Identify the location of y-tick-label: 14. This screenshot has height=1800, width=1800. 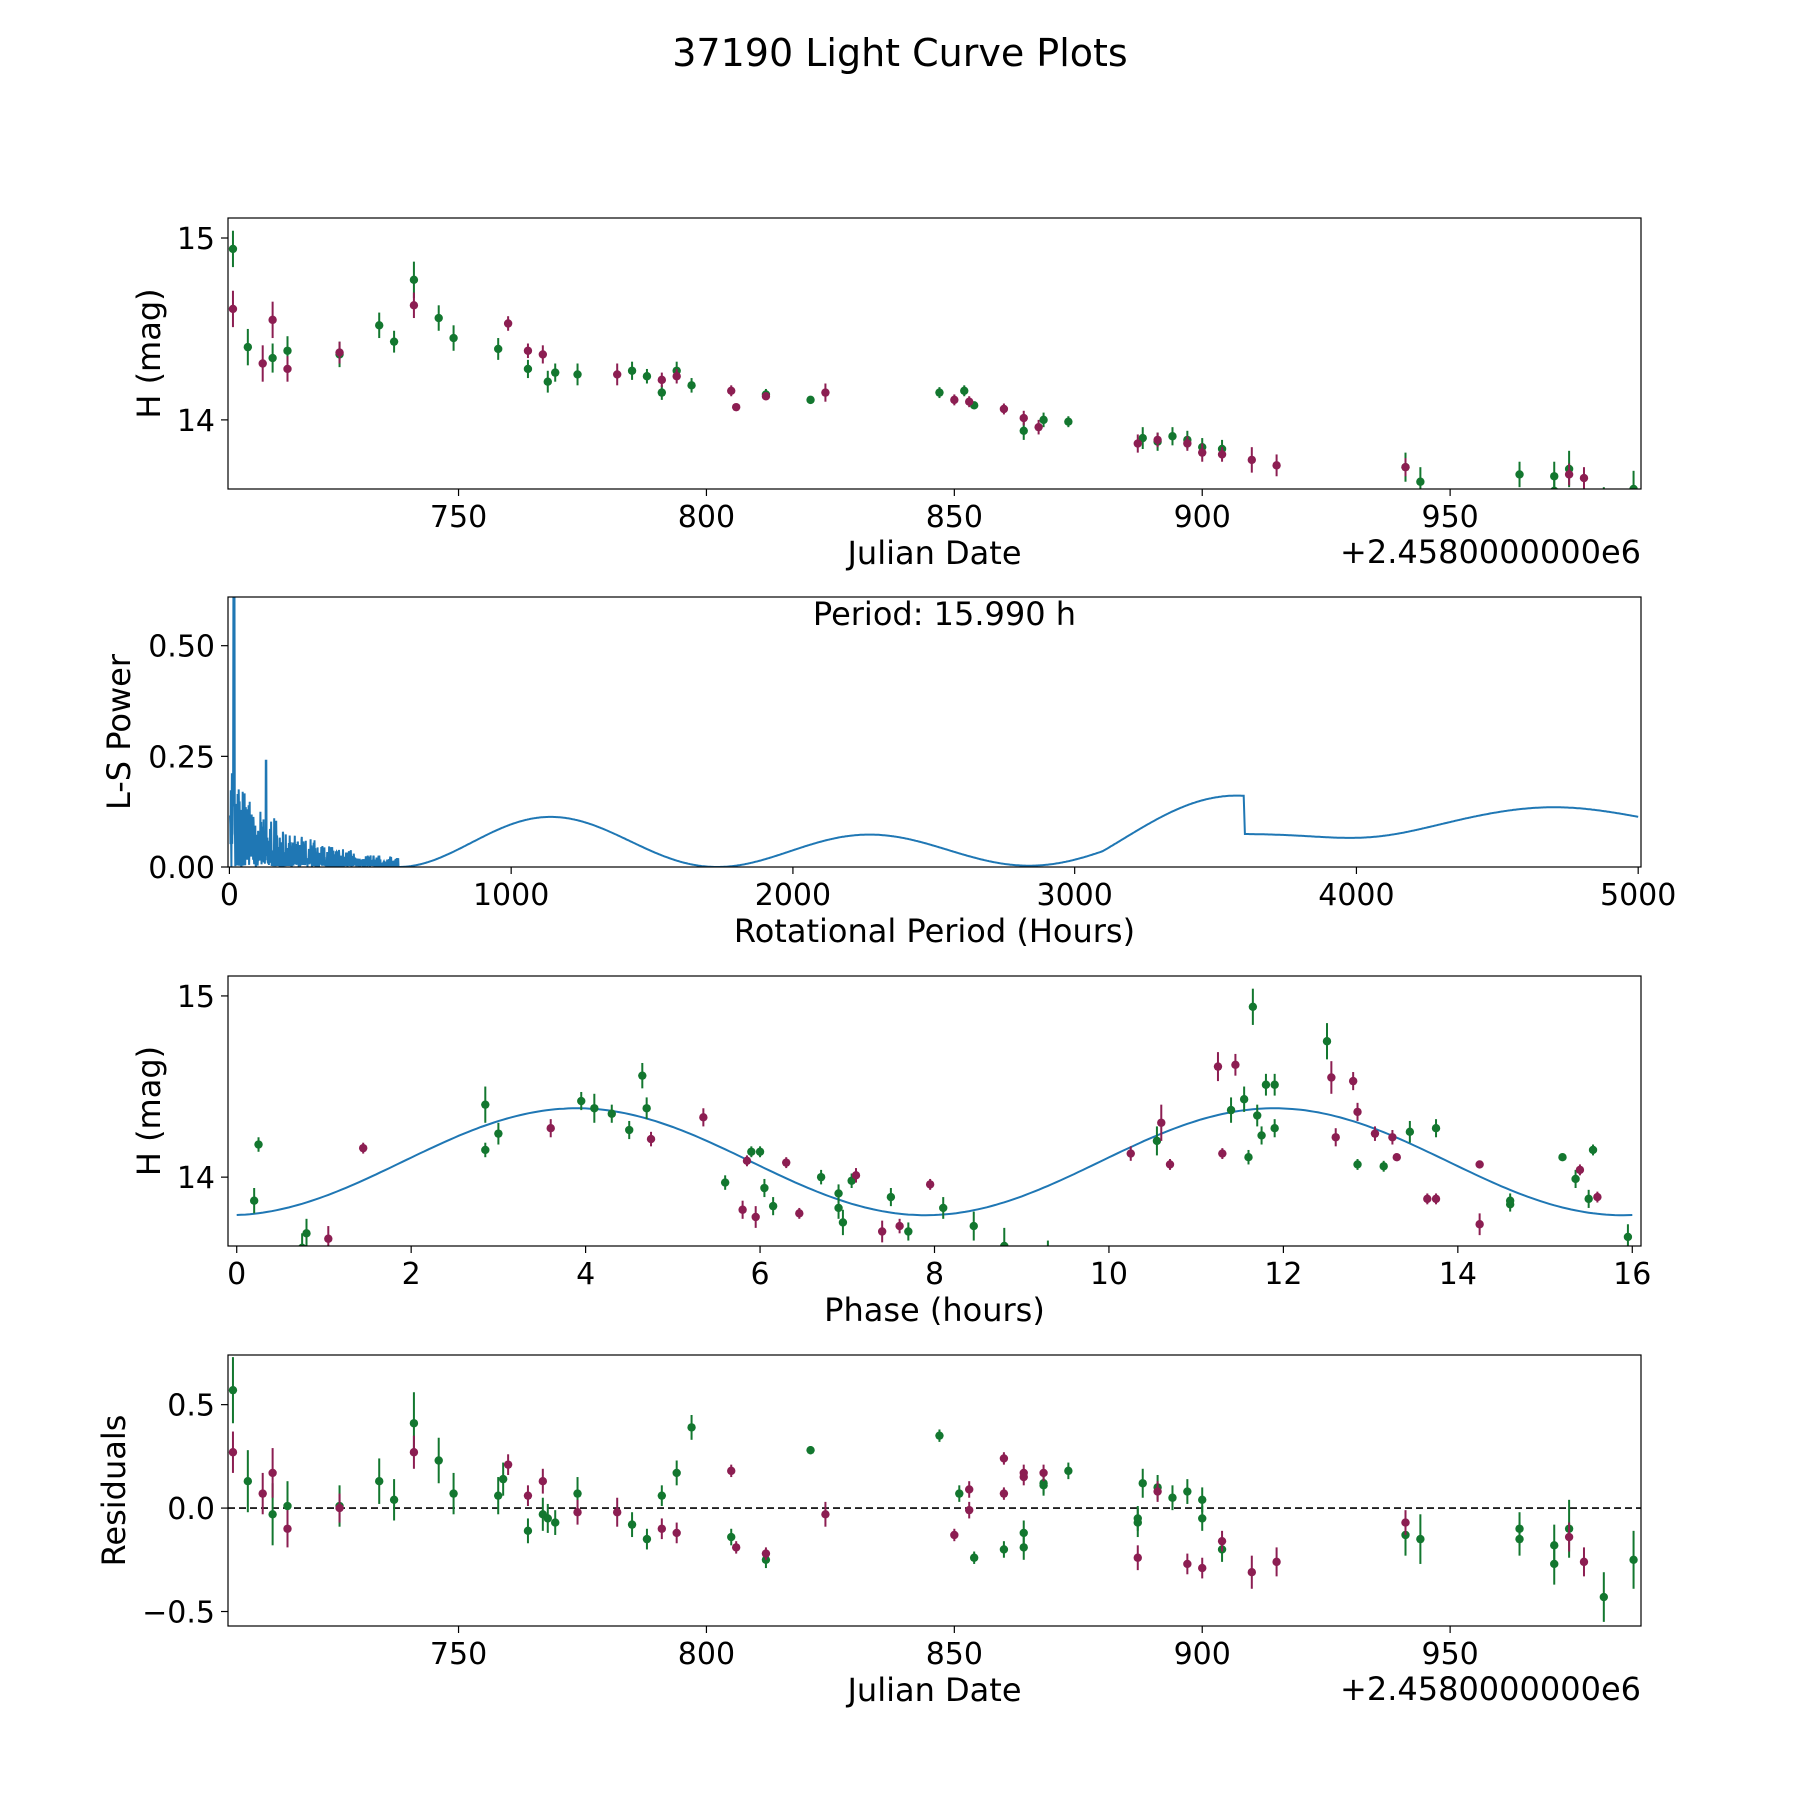
(196, 1178).